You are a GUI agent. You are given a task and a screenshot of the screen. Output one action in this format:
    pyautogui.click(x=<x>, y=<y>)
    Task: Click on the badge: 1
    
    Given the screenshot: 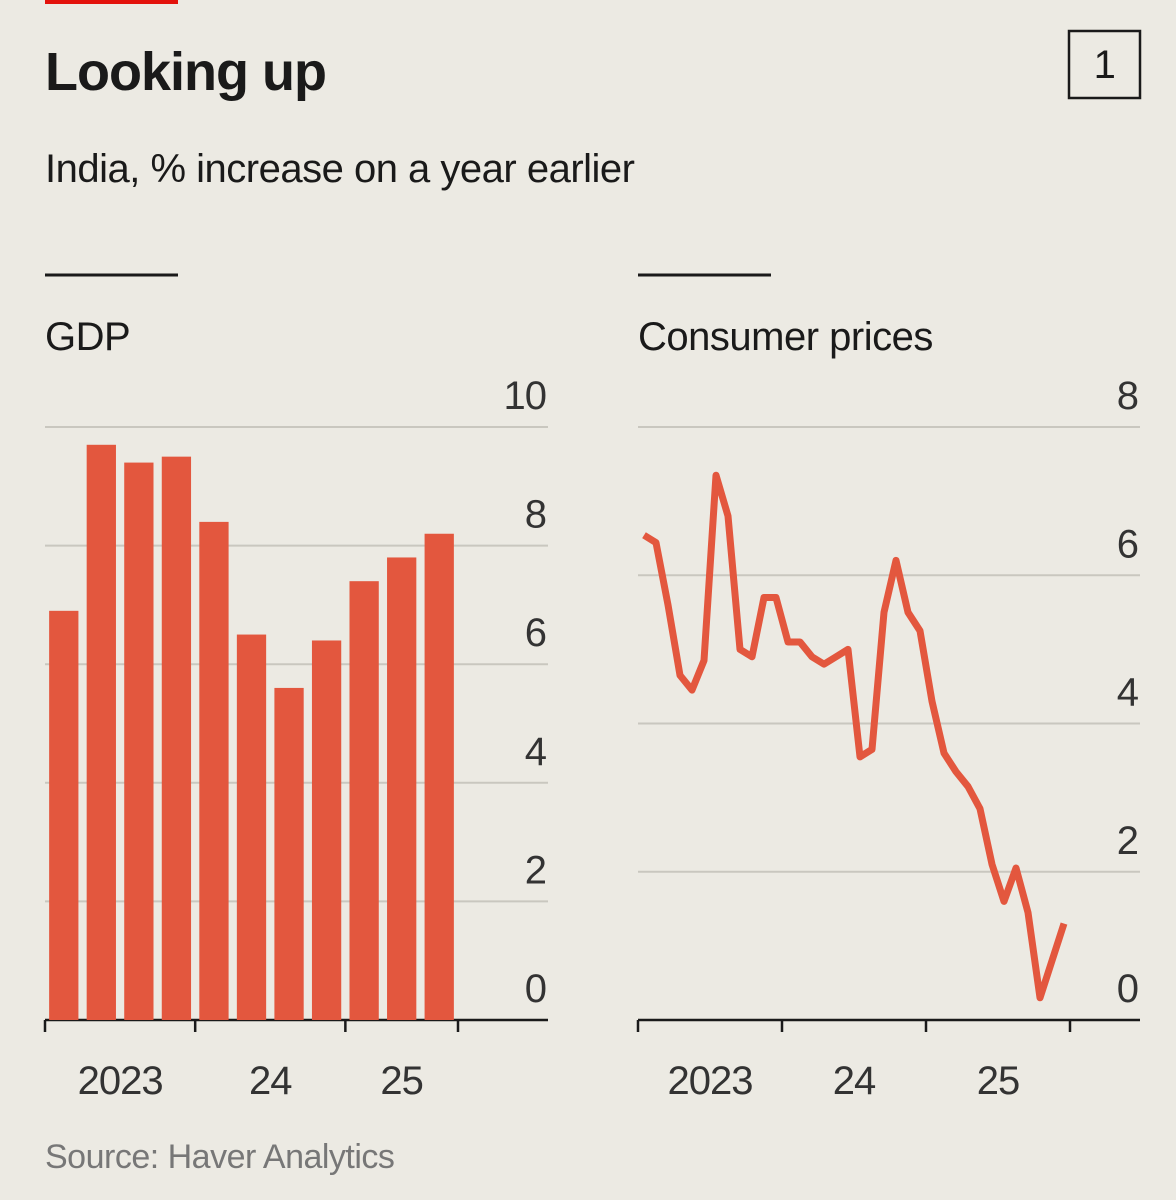 What is the action you would take?
    pyautogui.click(x=1105, y=65)
    